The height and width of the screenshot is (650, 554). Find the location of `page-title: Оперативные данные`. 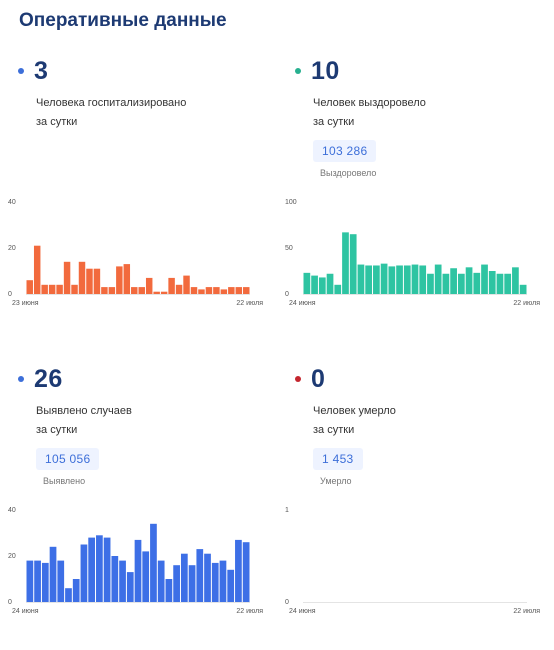

page-title: Оперативные данные is located at coordinates (123, 20).